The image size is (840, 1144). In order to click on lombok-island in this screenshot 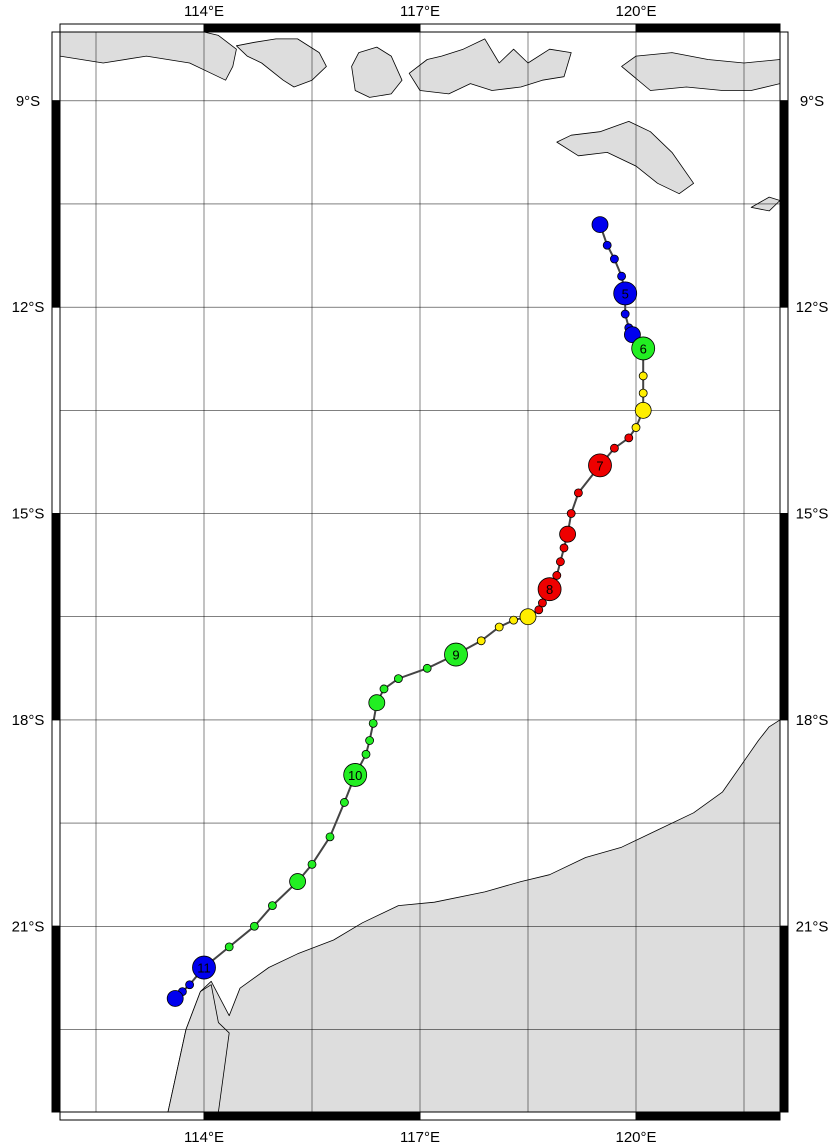, I will do `click(377, 72)`.